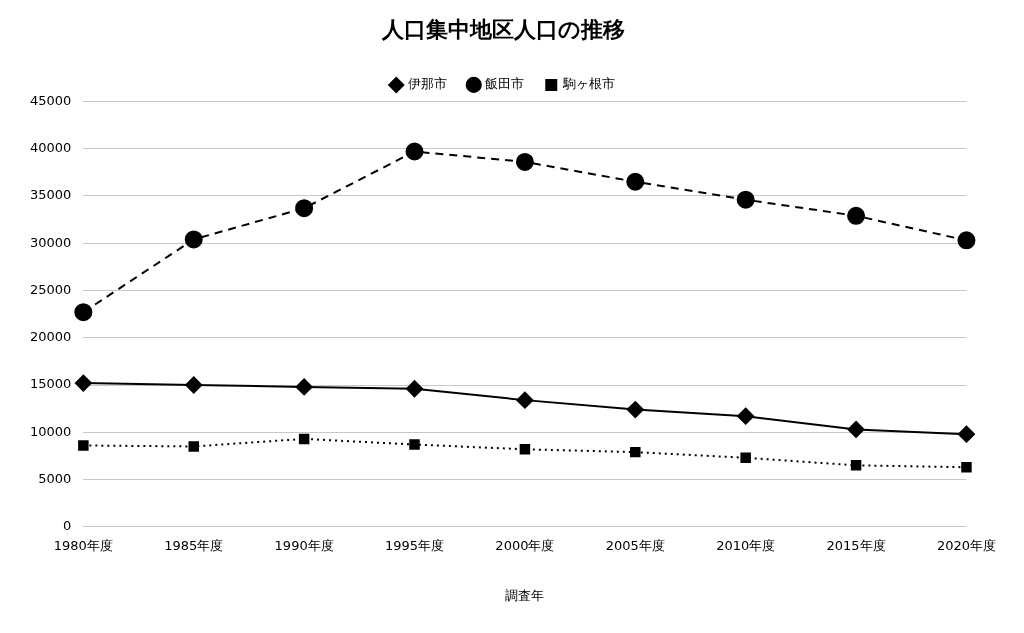 This screenshot has height=633, width=1024. Describe the element at coordinates (635, 545) in the screenshot. I see `x-tick-label: 2005年度` at that location.